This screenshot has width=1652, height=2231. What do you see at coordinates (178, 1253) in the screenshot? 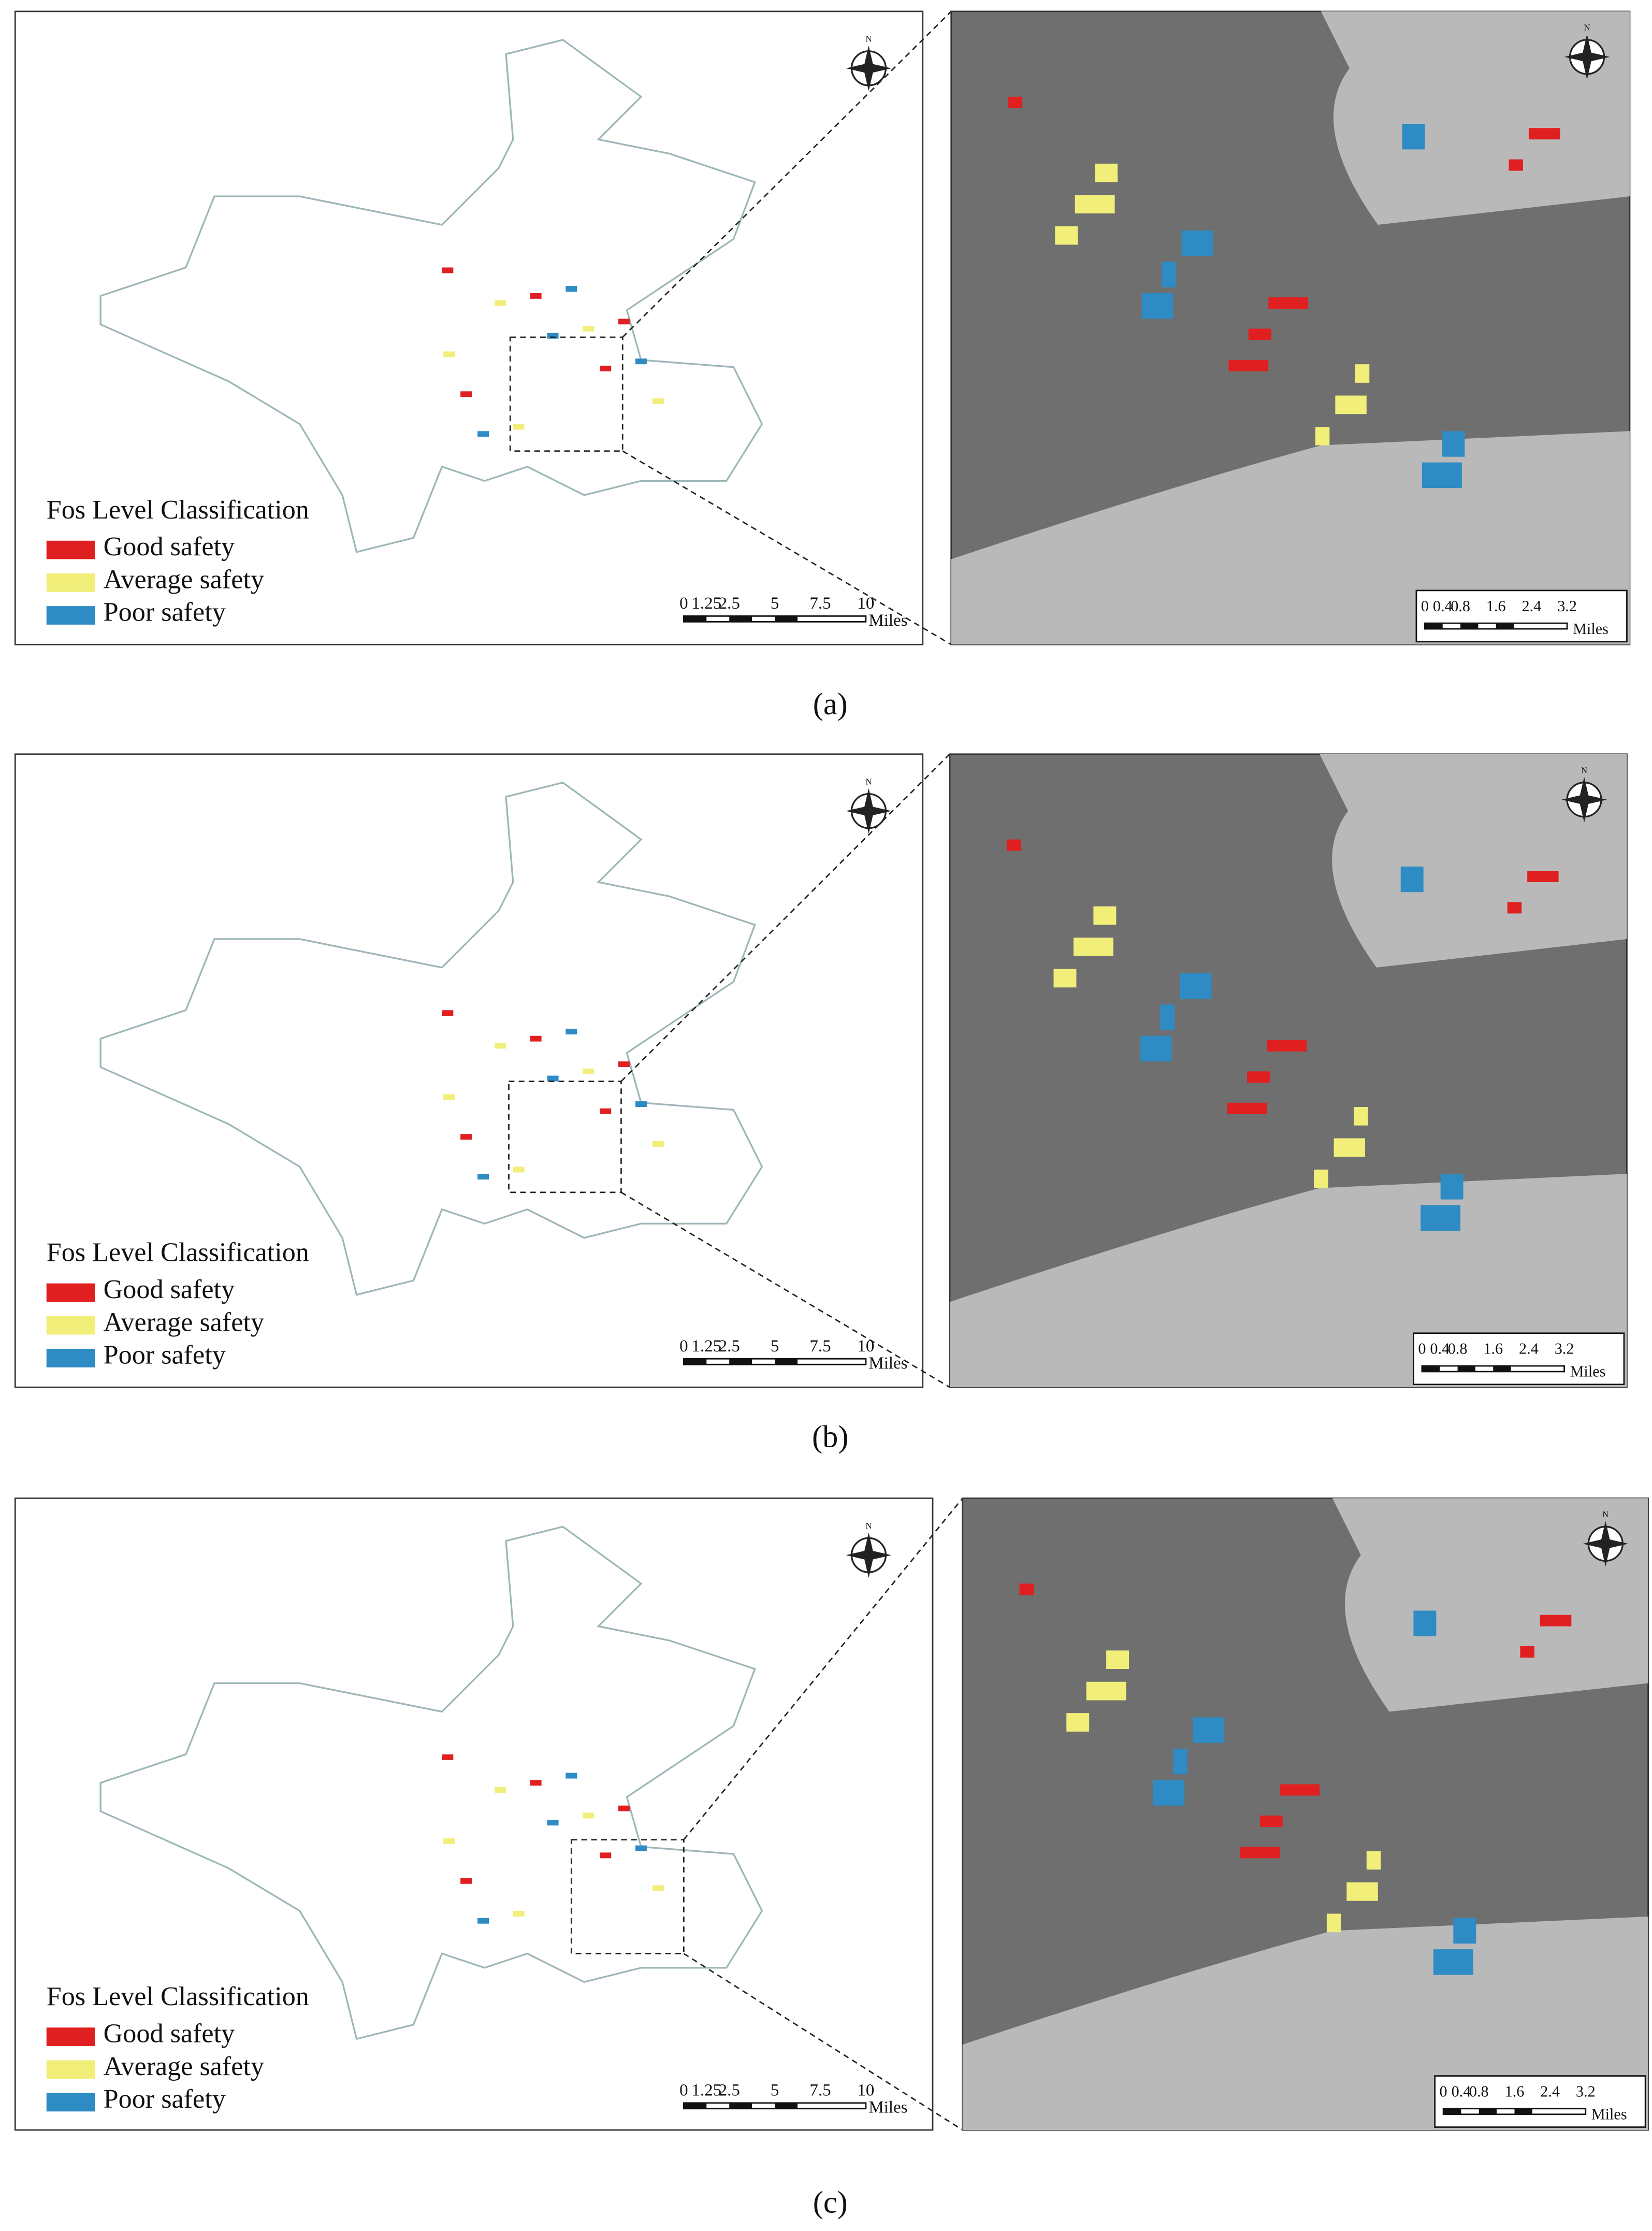
I see `legend-title: Fos Level Classification` at bounding box center [178, 1253].